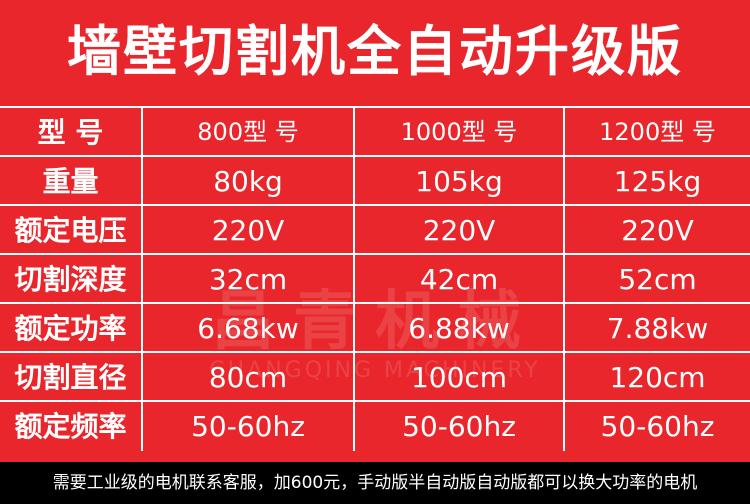  I want to click on table-row: 额定功率 6.68kw 6.88kw 7.88kw, so click(375, 328).